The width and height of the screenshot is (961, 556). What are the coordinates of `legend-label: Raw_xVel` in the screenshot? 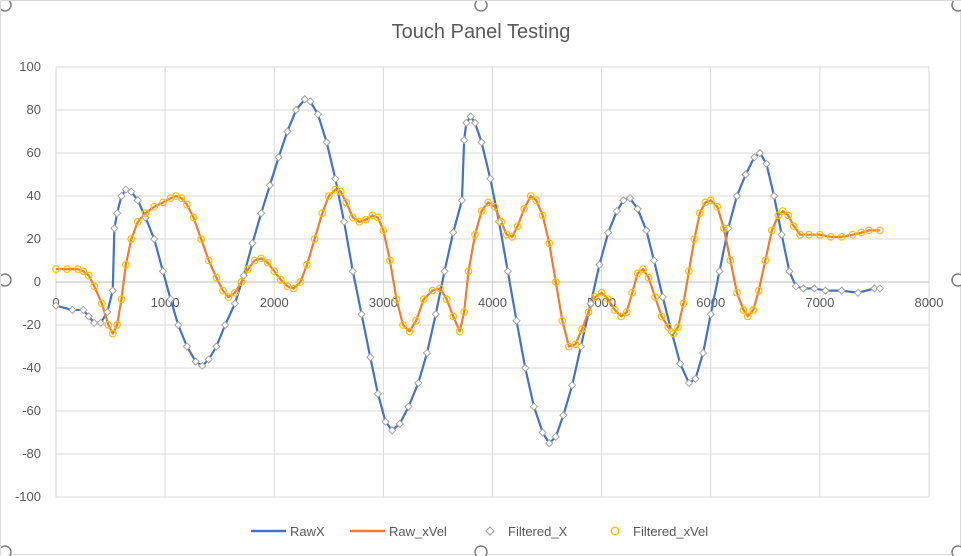 It's located at (418, 531).